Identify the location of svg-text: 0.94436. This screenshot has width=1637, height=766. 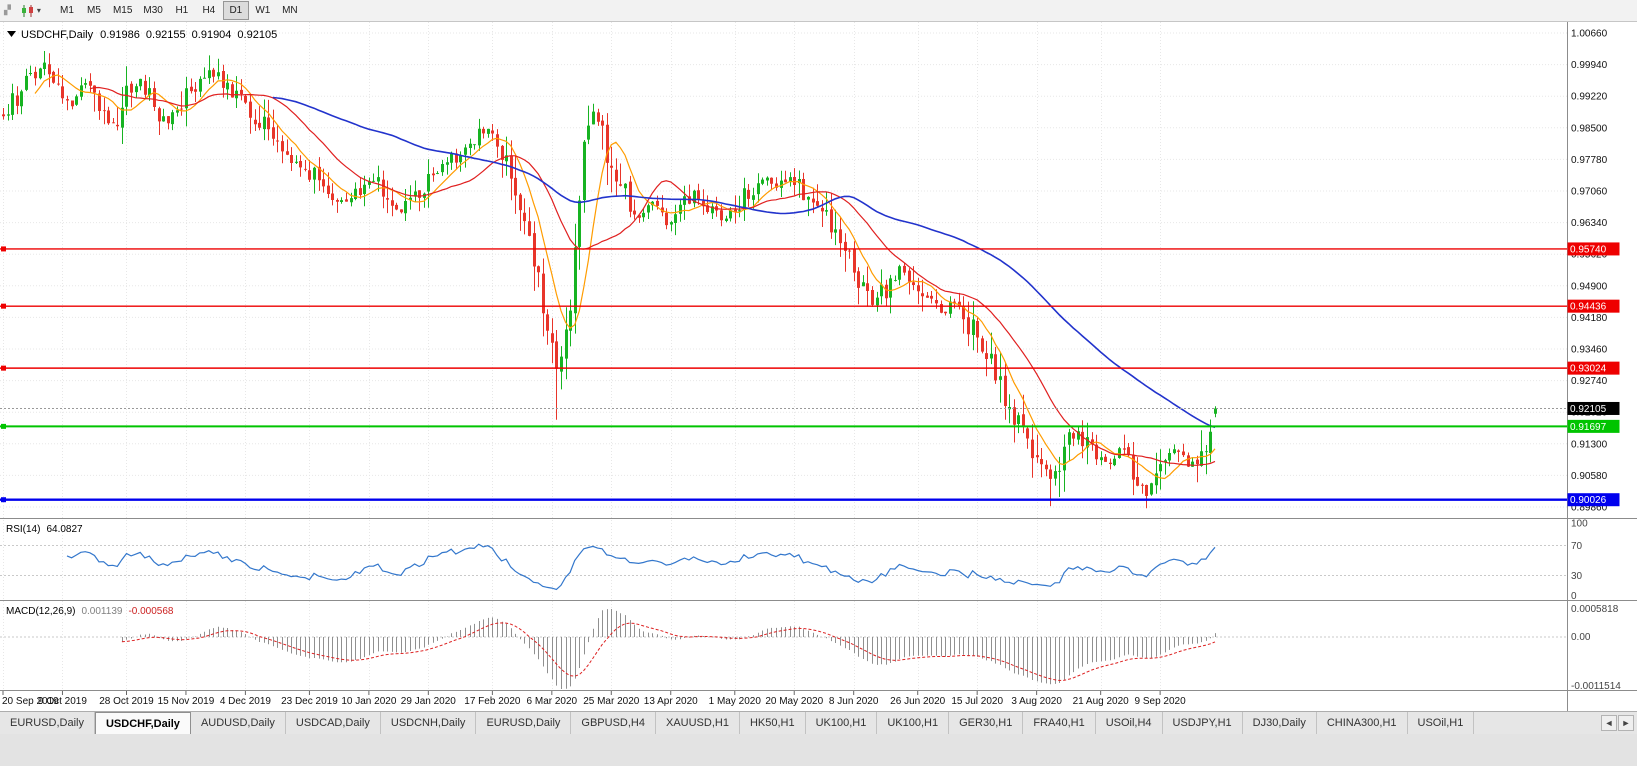
(1588, 307).